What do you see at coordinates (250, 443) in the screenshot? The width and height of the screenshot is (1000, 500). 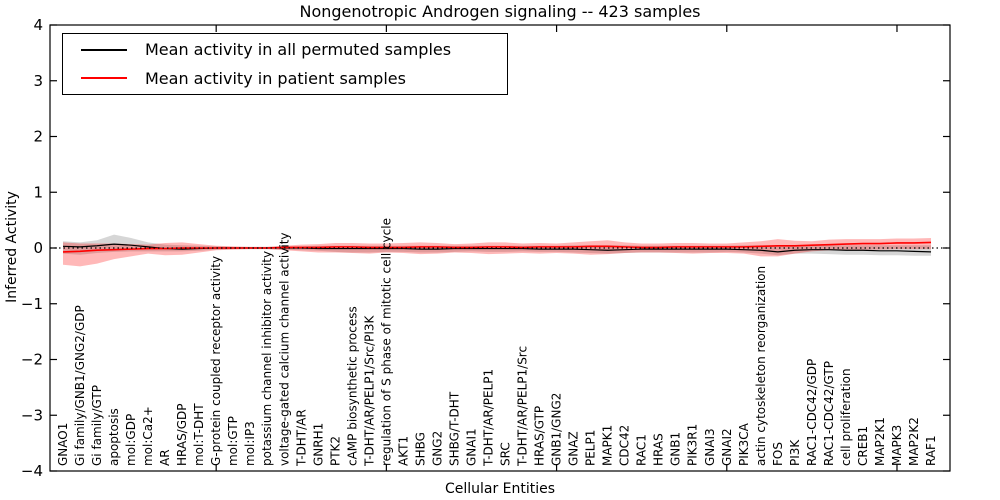 I see `x-category-label: mol:IP3` at bounding box center [250, 443].